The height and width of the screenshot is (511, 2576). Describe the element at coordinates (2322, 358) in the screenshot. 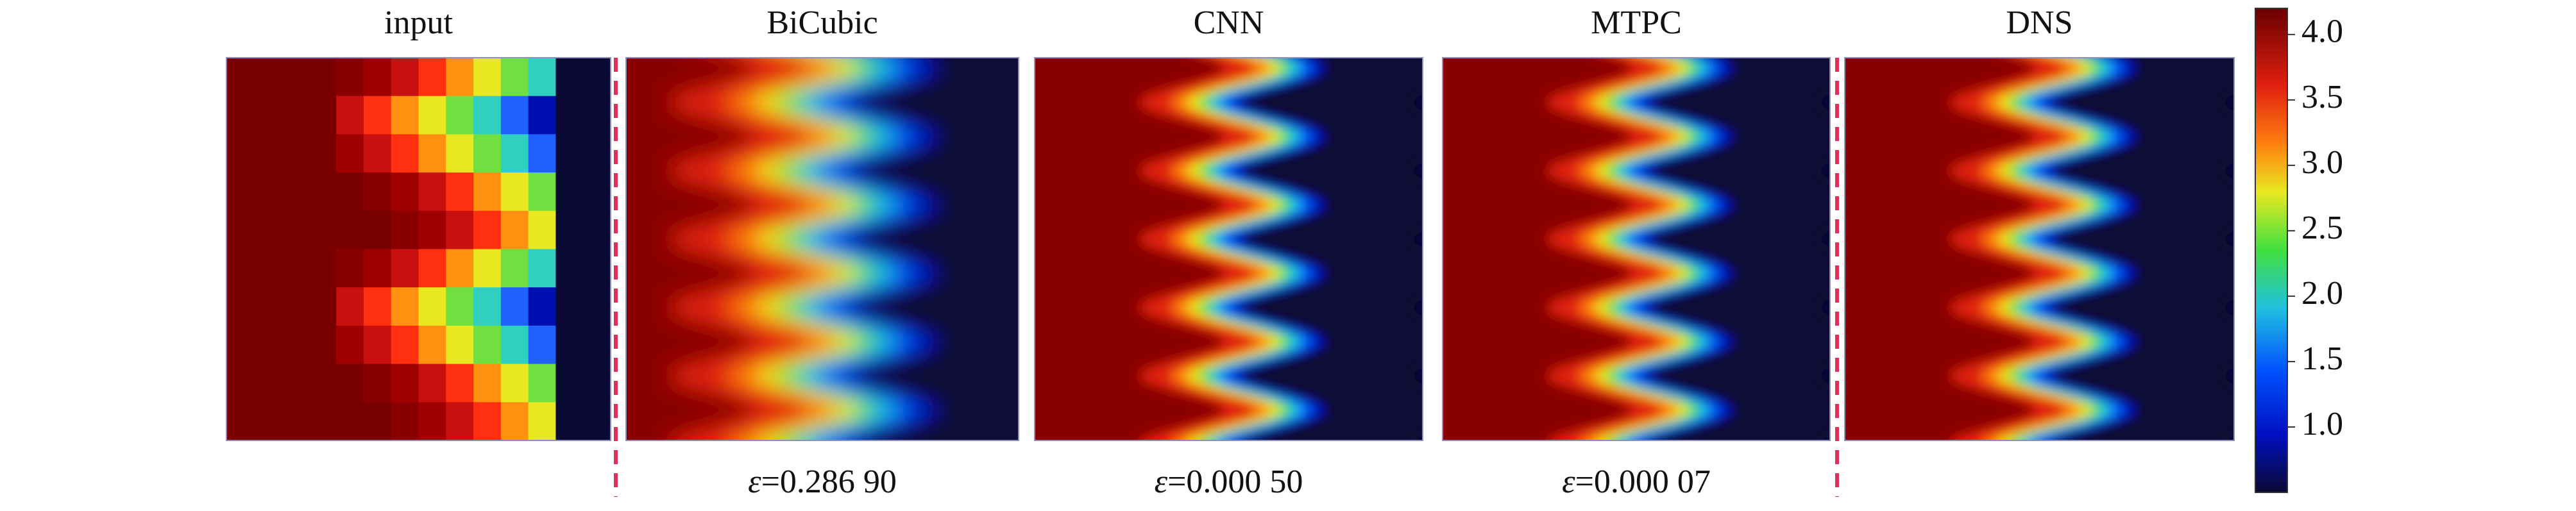

I see `colorbar-tick-label: 1.5` at that location.